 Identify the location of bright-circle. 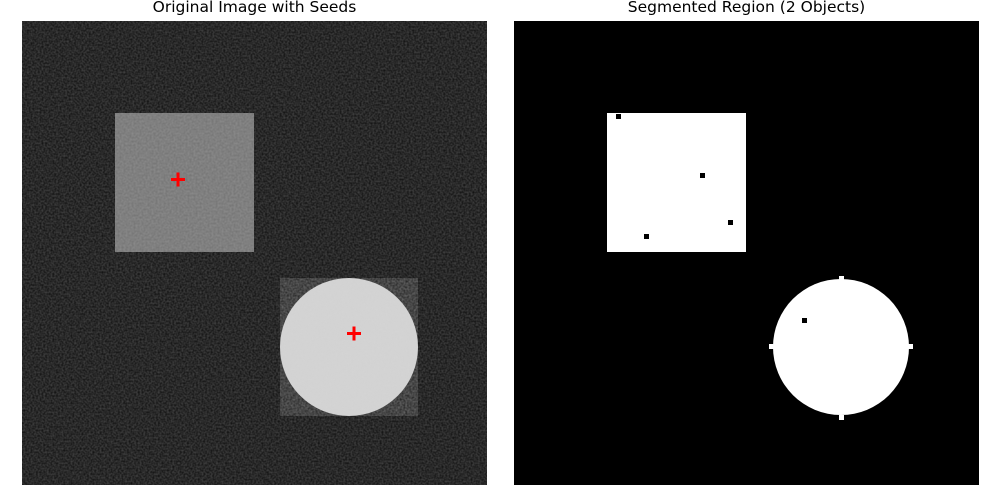
(349, 347).